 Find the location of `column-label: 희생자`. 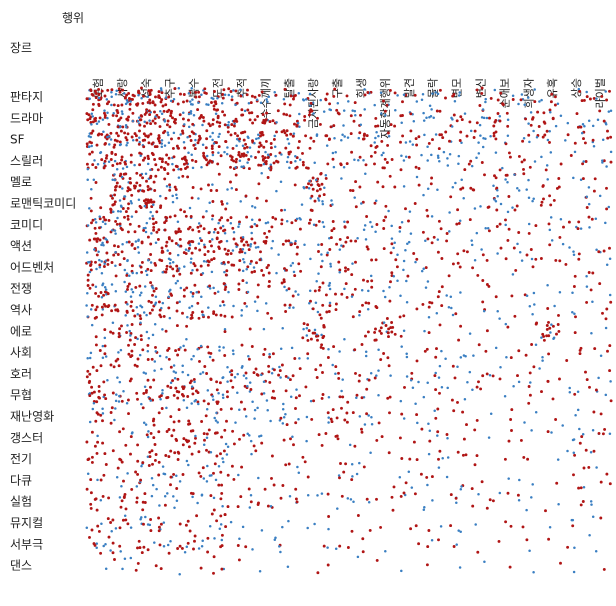

column-label: 희생자 is located at coordinates (528, 93).